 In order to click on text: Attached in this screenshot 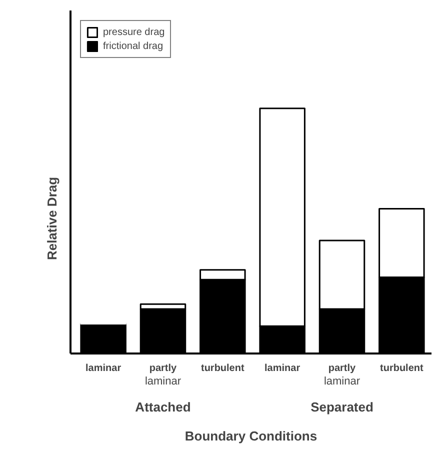, I will do `click(163, 406)`.